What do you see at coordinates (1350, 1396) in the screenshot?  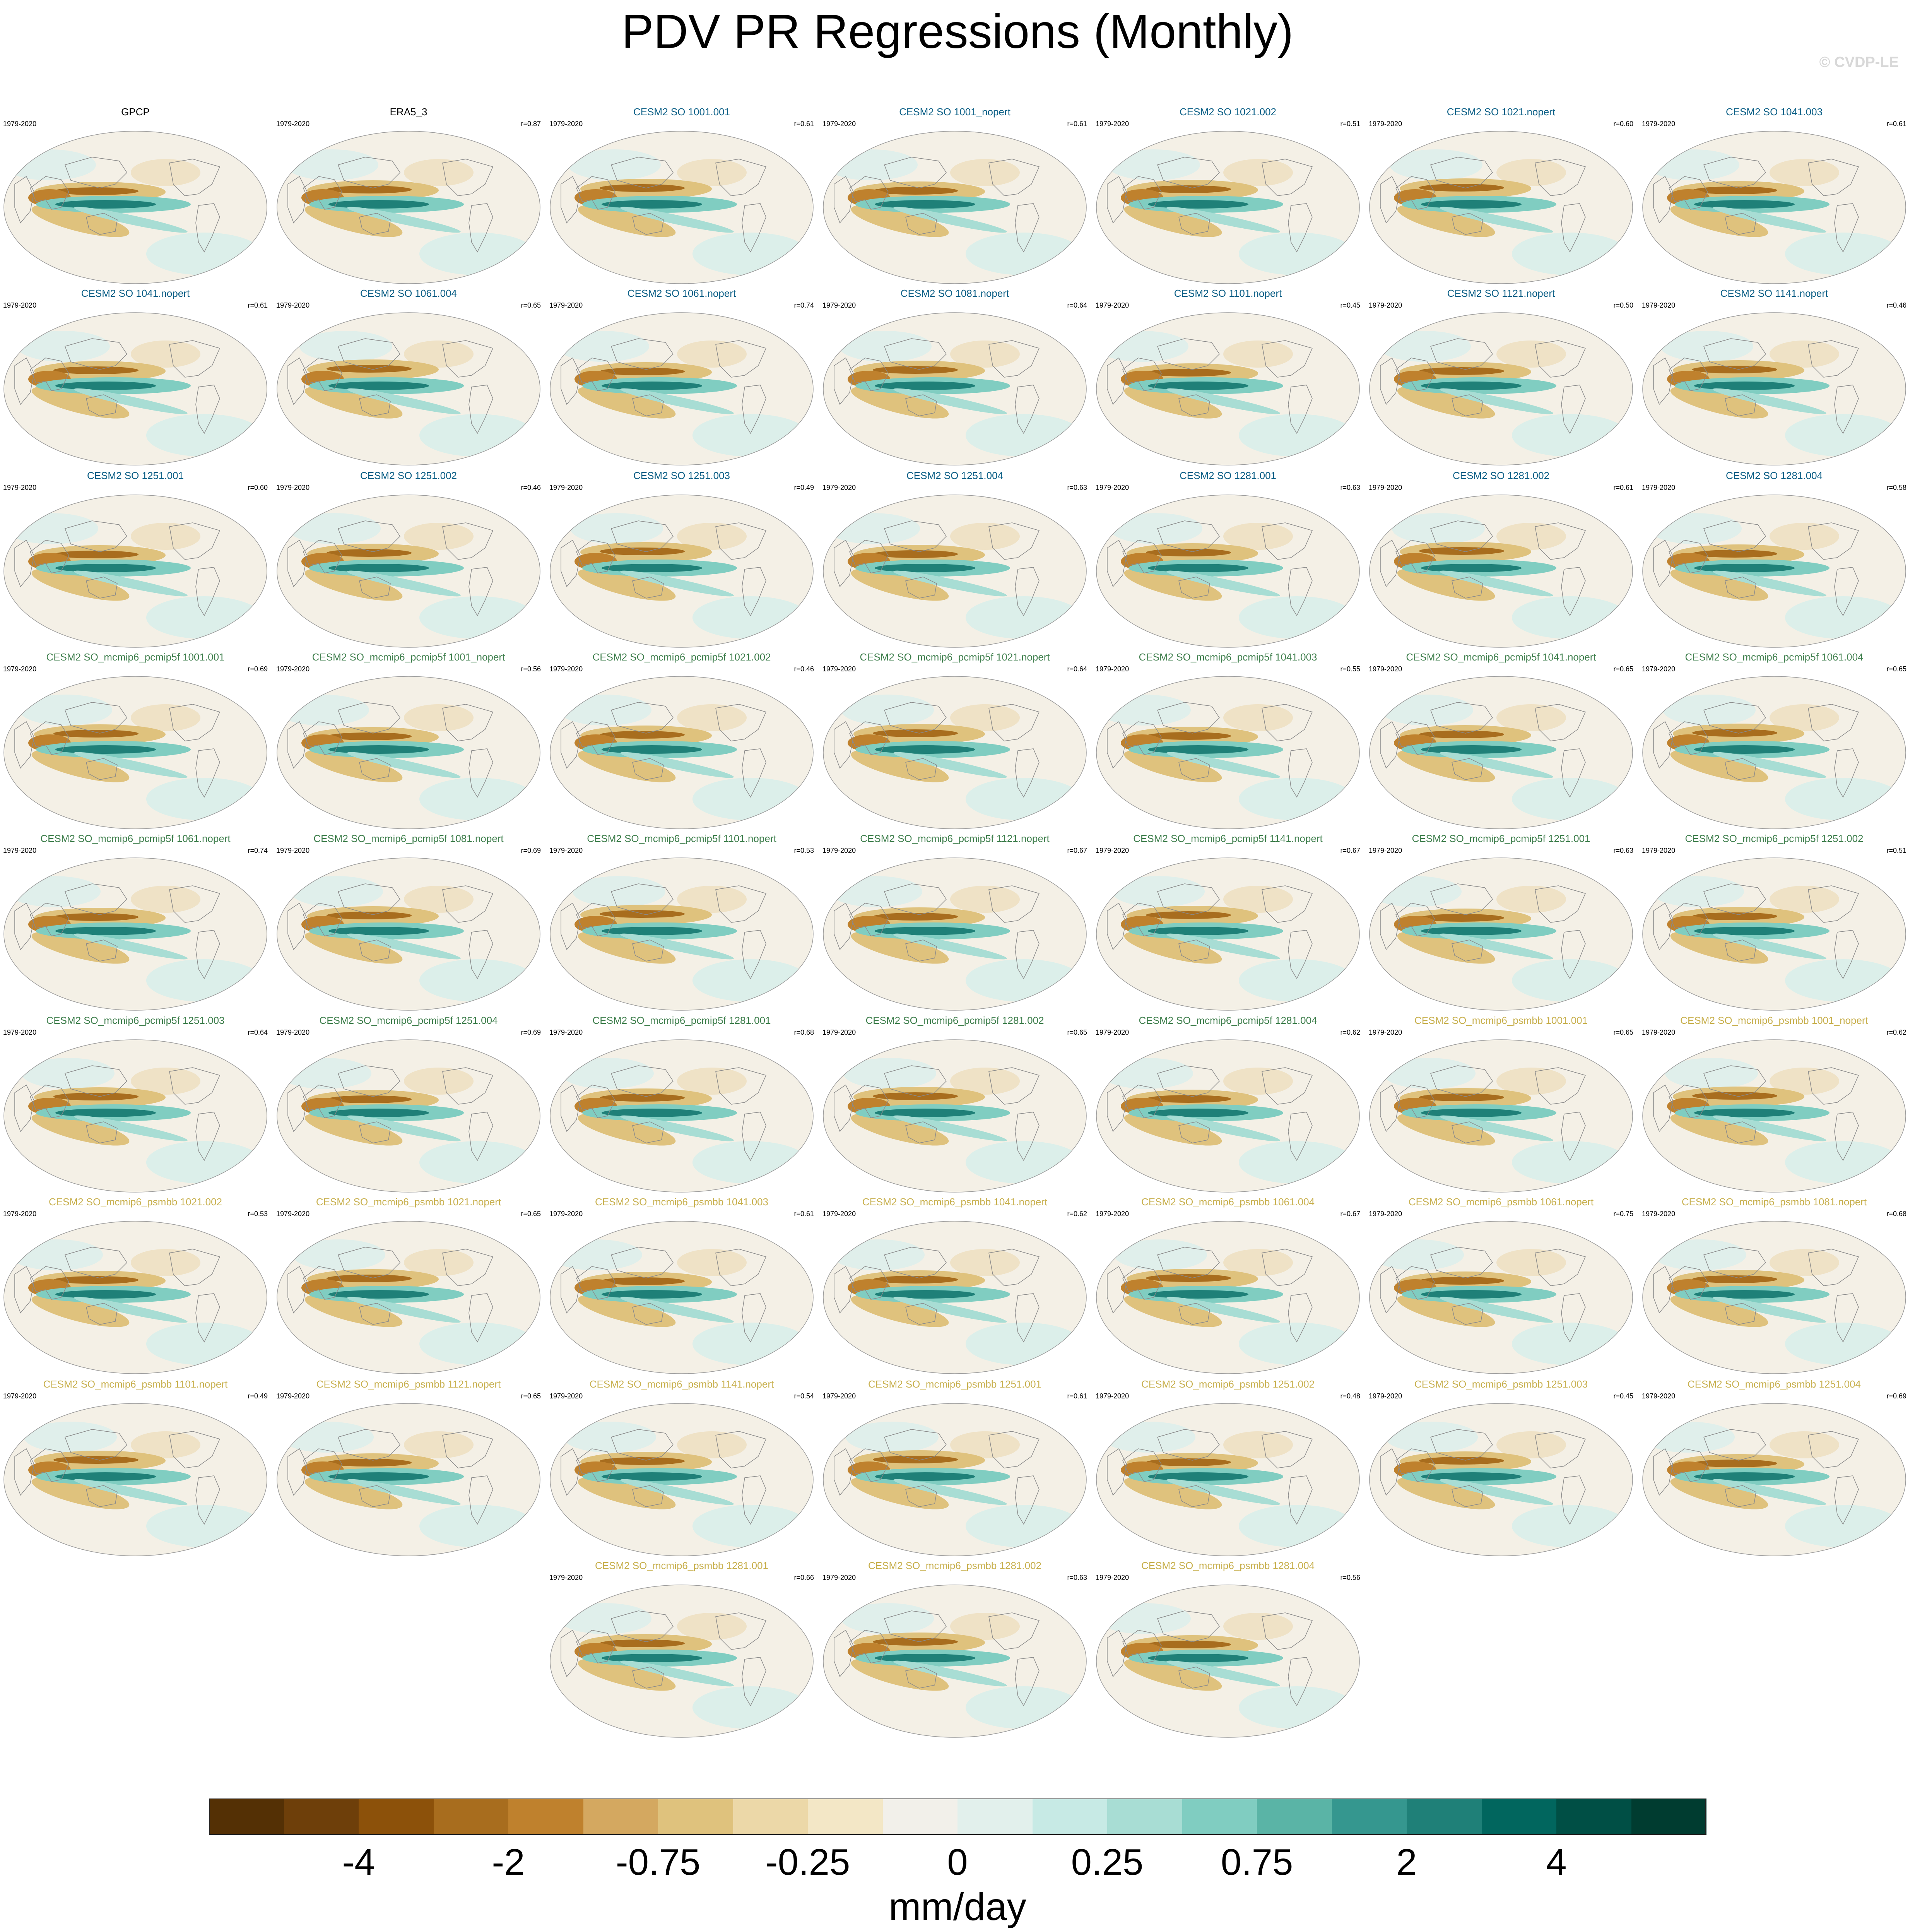 I see `panel-pattern-correlation: r=0.48` at bounding box center [1350, 1396].